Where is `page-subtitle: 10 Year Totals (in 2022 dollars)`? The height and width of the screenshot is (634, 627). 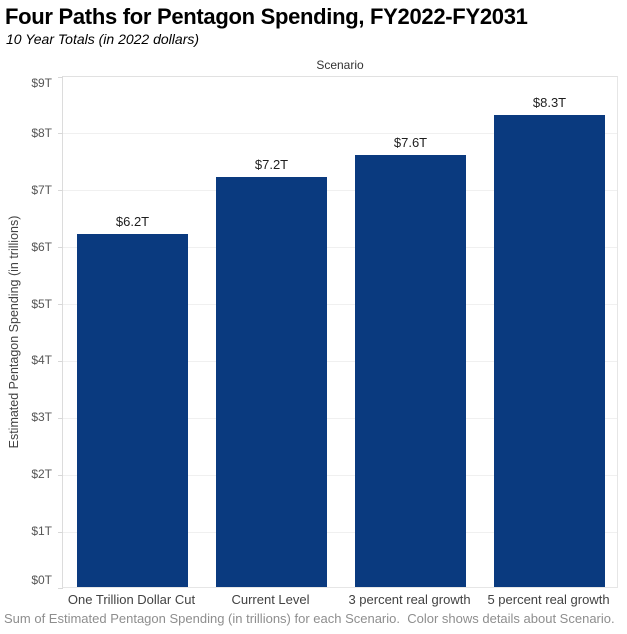 page-subtitle: 10 Year Totals (in 2022 dollars) is located at coordinates (103, 39).